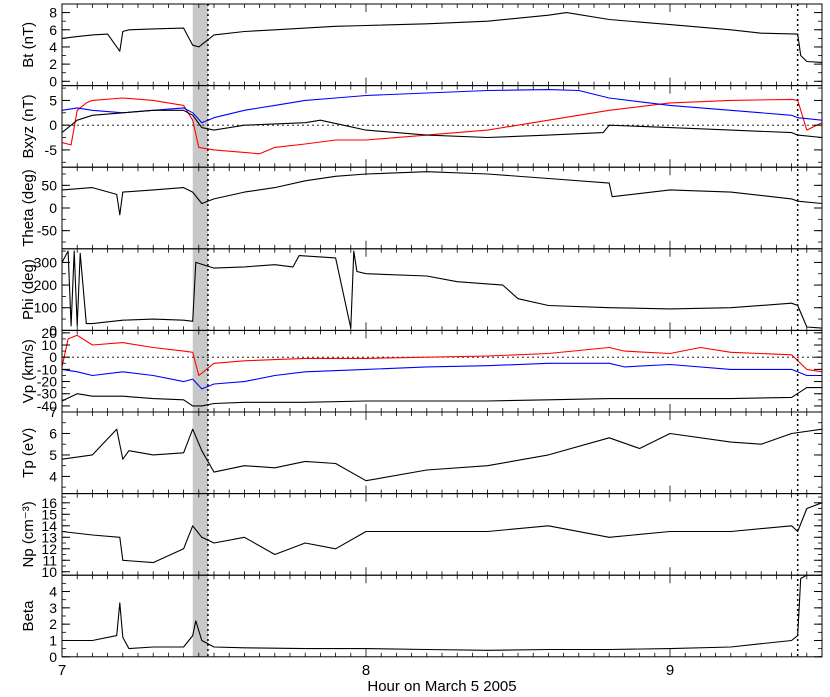 This screenshot has width=830, height=697. What do you see at coordinates (46, 308) in the screenshot?
I see `phi-ytick-label: 100` at bounding box center [46, 308].